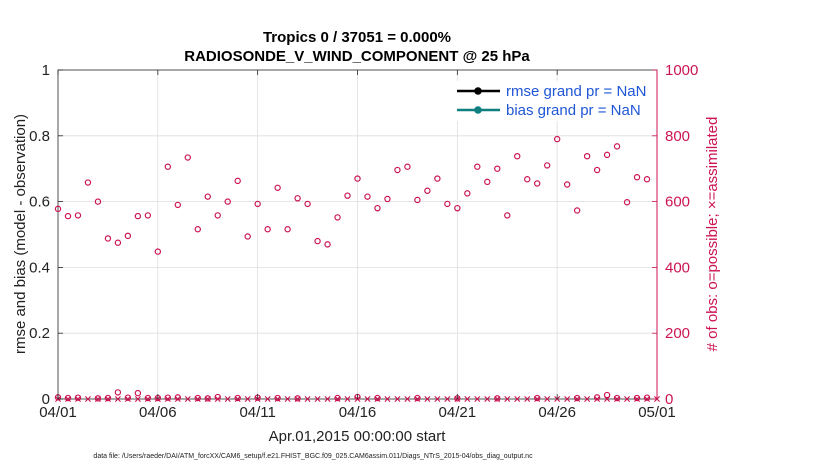 The height and width of the screenshot is (470, 830). What do you see at coordinates (573, 110) in the screenshot?
I see `legend-label-bias: bias grand pr = NaN` at bounding box center [573, 110].